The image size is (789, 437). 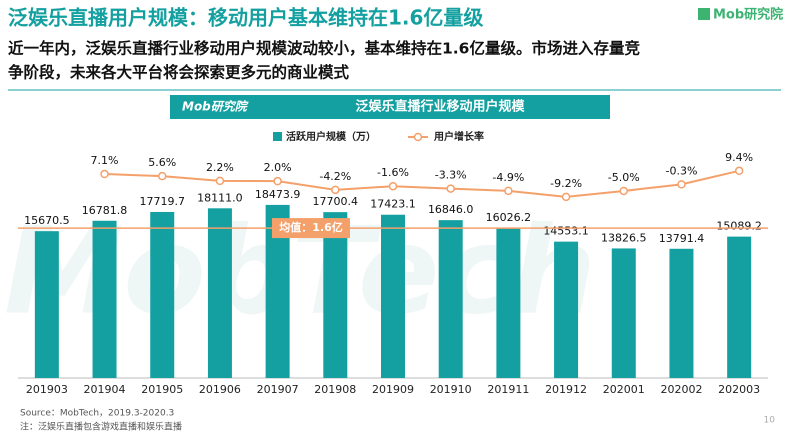 What do you see at coordinates (451, 209) in the screenshot?
I see `data-label: 16846.0` at bounding box center [451, 209].